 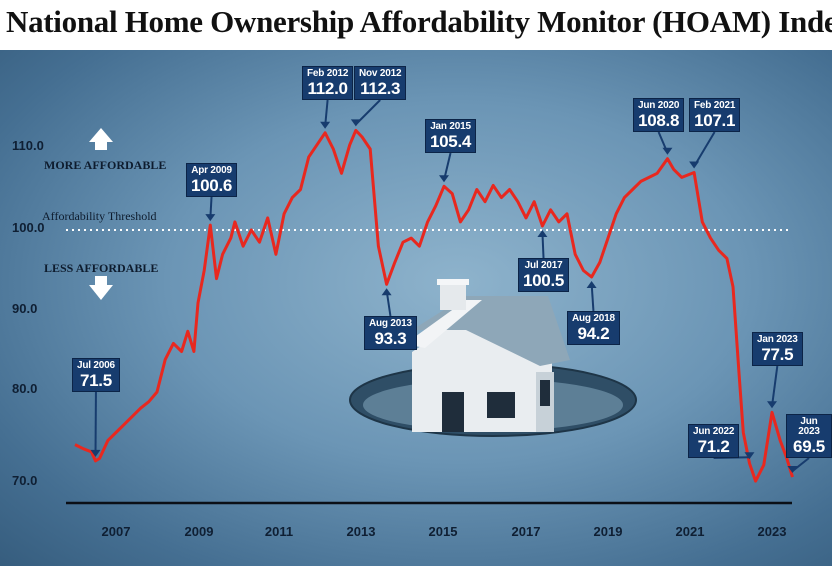 What do you see at coordinates (809, 446) in the screenshot?
I see `callout-value: 69.5` at bounding box center [809, 446].